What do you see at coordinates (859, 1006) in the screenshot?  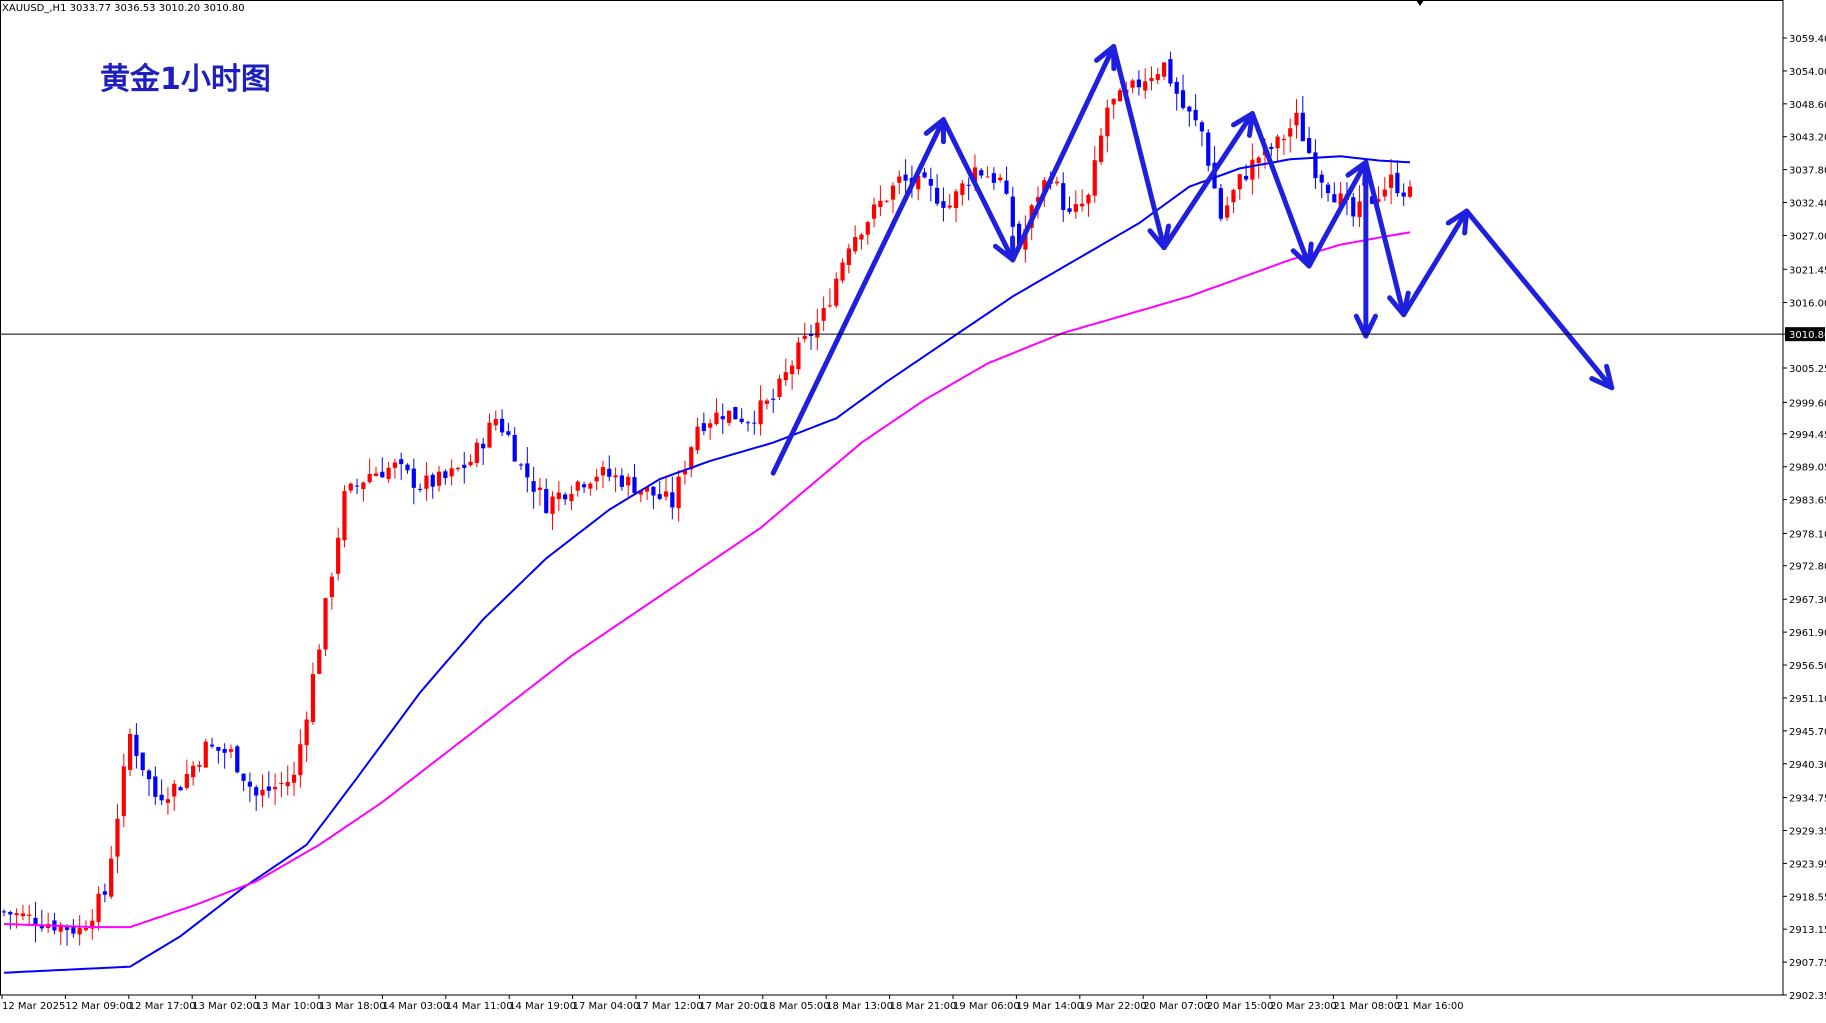 I see `x-tick-label: 18 Mar 13:00` at bounding box center [859, 1006].